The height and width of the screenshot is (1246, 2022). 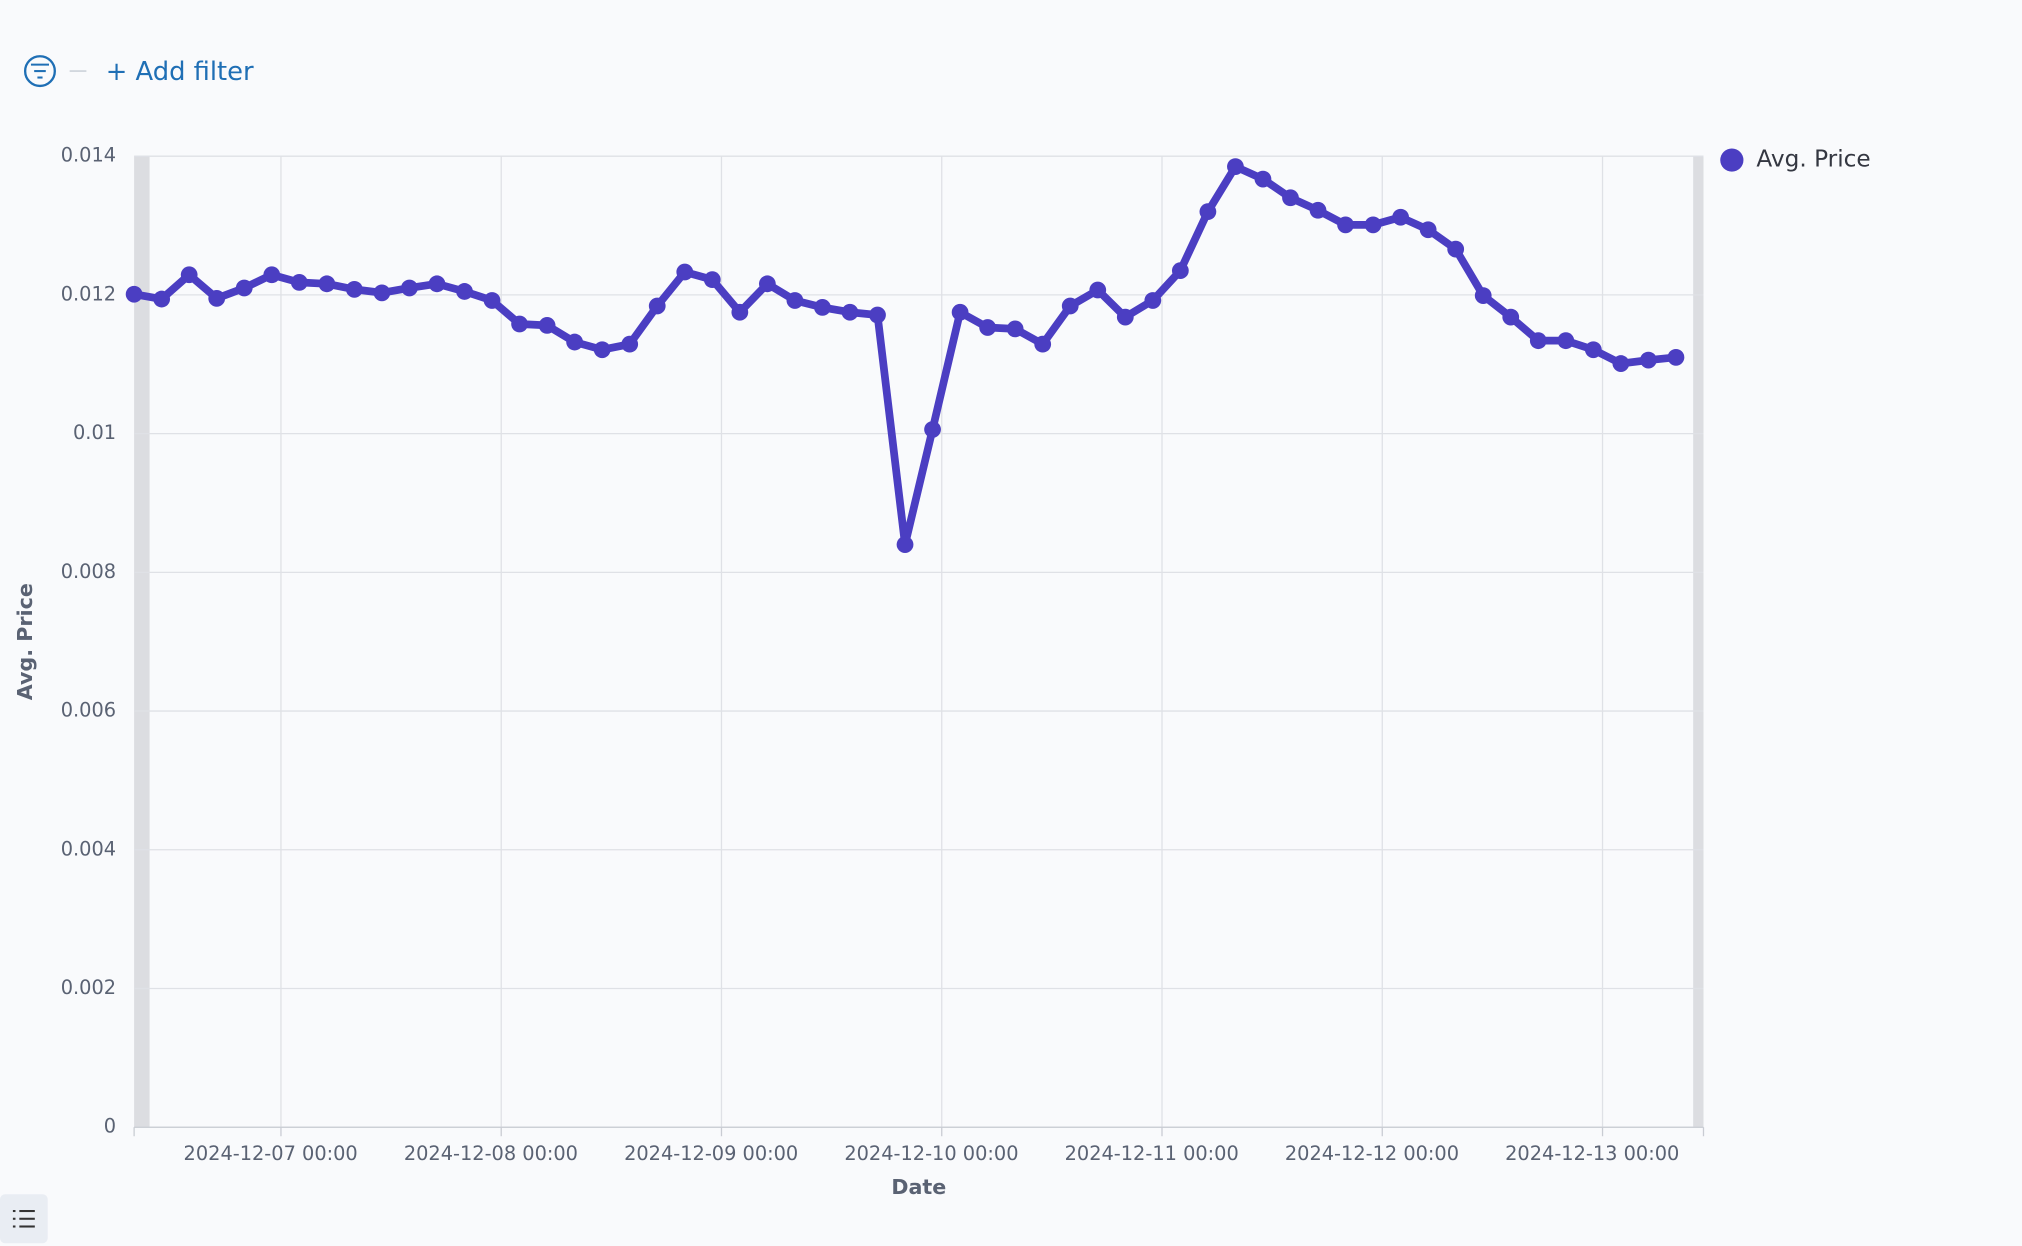 What do you see at coordinates (711, 1153) in the screenshot?
I see `x-tick-label: 2024-12-09 00:00` at bounding box center [711, 1153].